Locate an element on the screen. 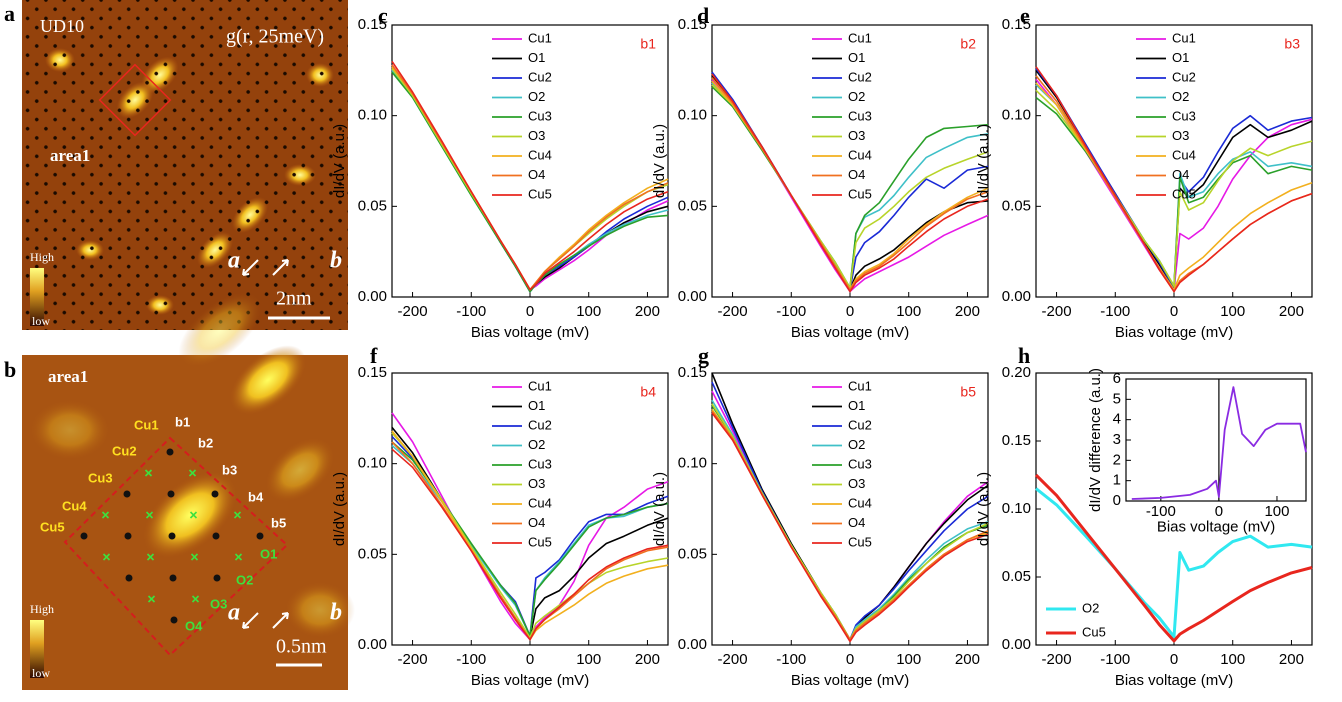 This screenshot has width=1342, height=702. site-label: Cu1 is located at coordinates (146, 424).